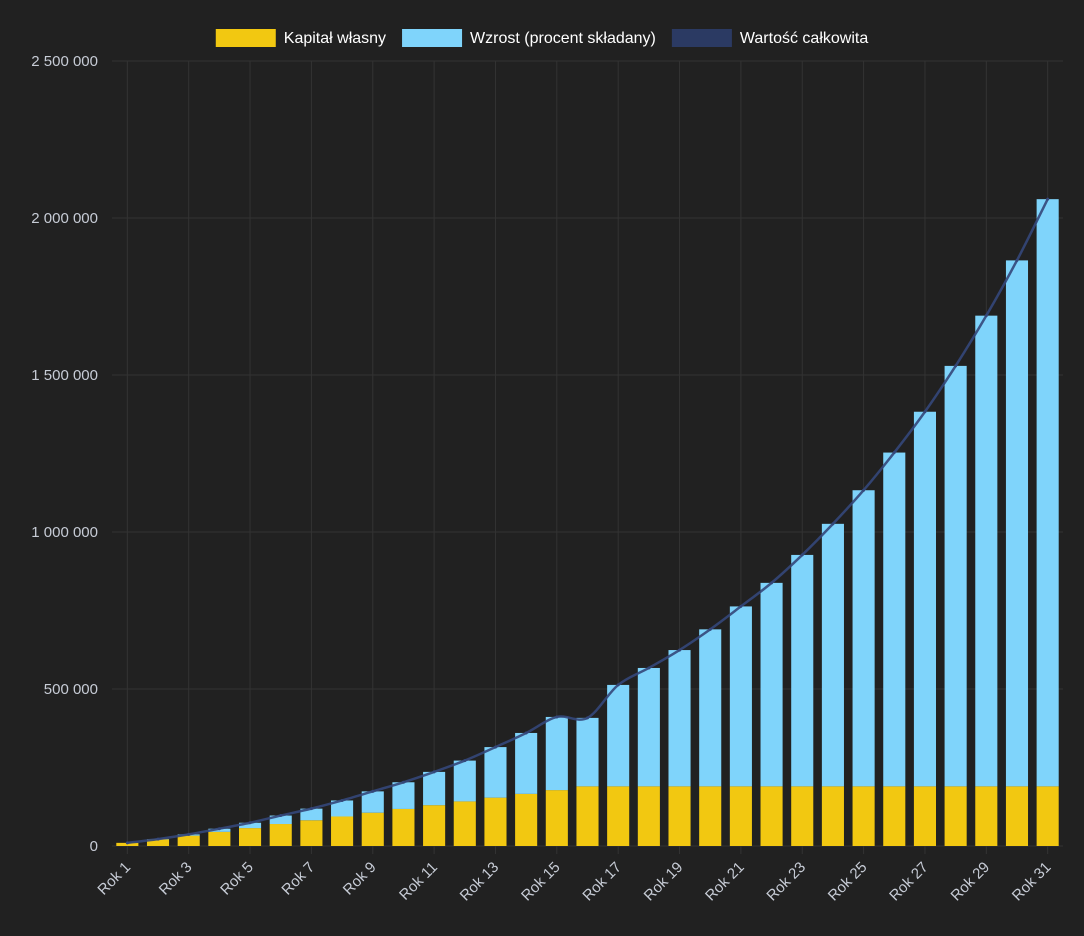 The image size is (1084, 936). What do you see at coordinates (64, 532) in the screenshot?
I see `y-tick-label: 1 000 000` at bounding box center [64, 532].